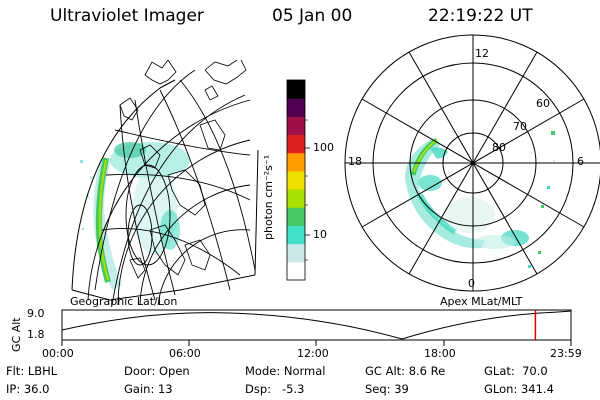 The height and width of the screenshot is (400, 600). What do you see at coordinates (481, 301) in the screenshot?
I see `polar-panel-label: Apex MLat/MLT` at bounding box center [481, 301].